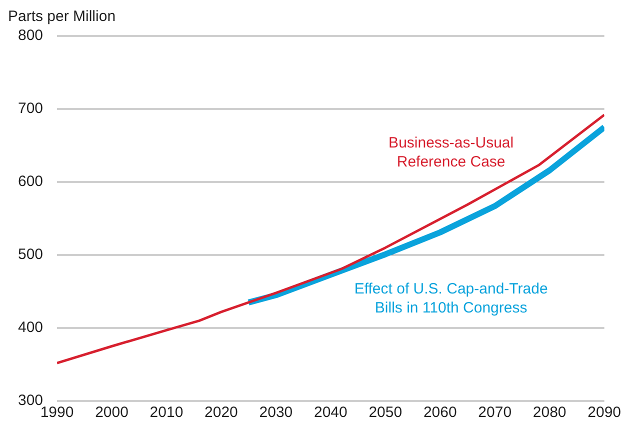 This screenshot has width=624, height=427. I want to click on y-tick-label: 500, so click(31, 255).